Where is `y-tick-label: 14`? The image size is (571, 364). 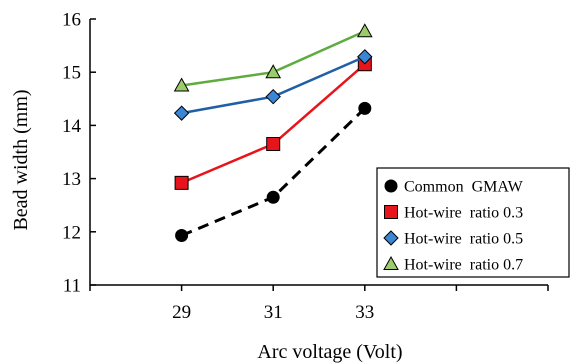 y-tick-label: 14 is located at coordinates (72, 126).